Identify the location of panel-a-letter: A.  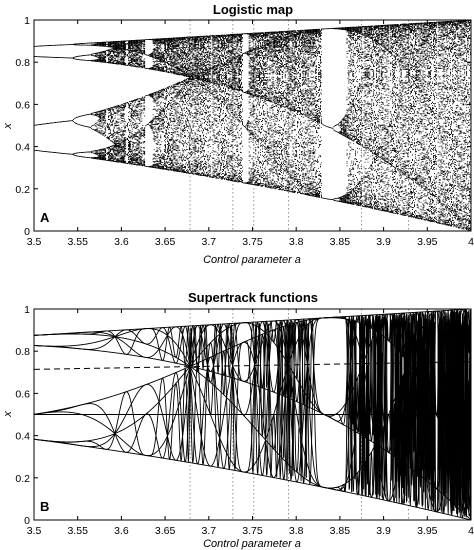
(45, 217).